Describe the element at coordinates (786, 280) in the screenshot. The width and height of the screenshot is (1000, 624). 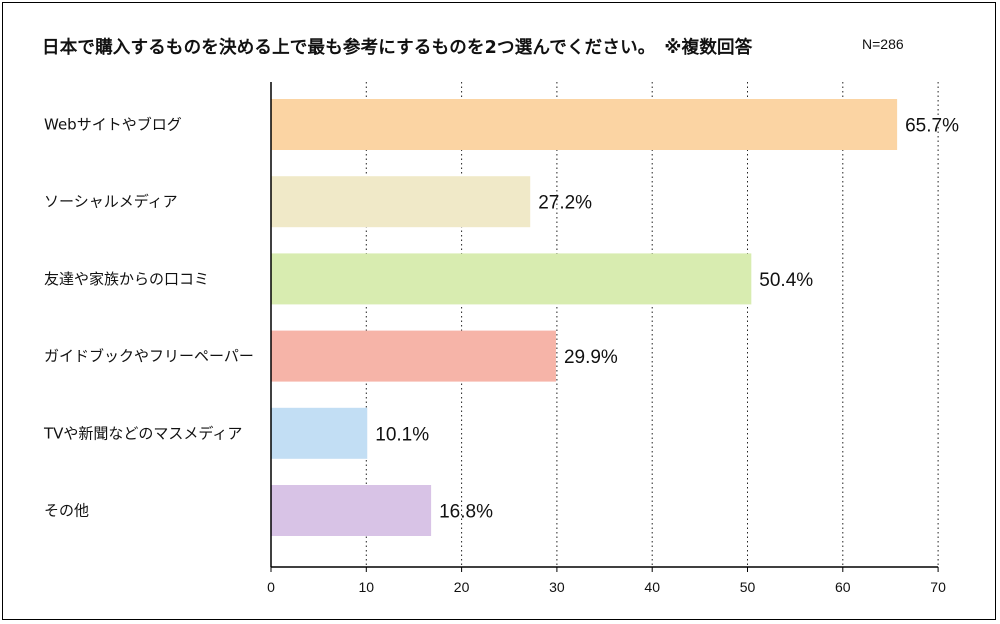
I see `value-label-3: 50.4%` at that location.